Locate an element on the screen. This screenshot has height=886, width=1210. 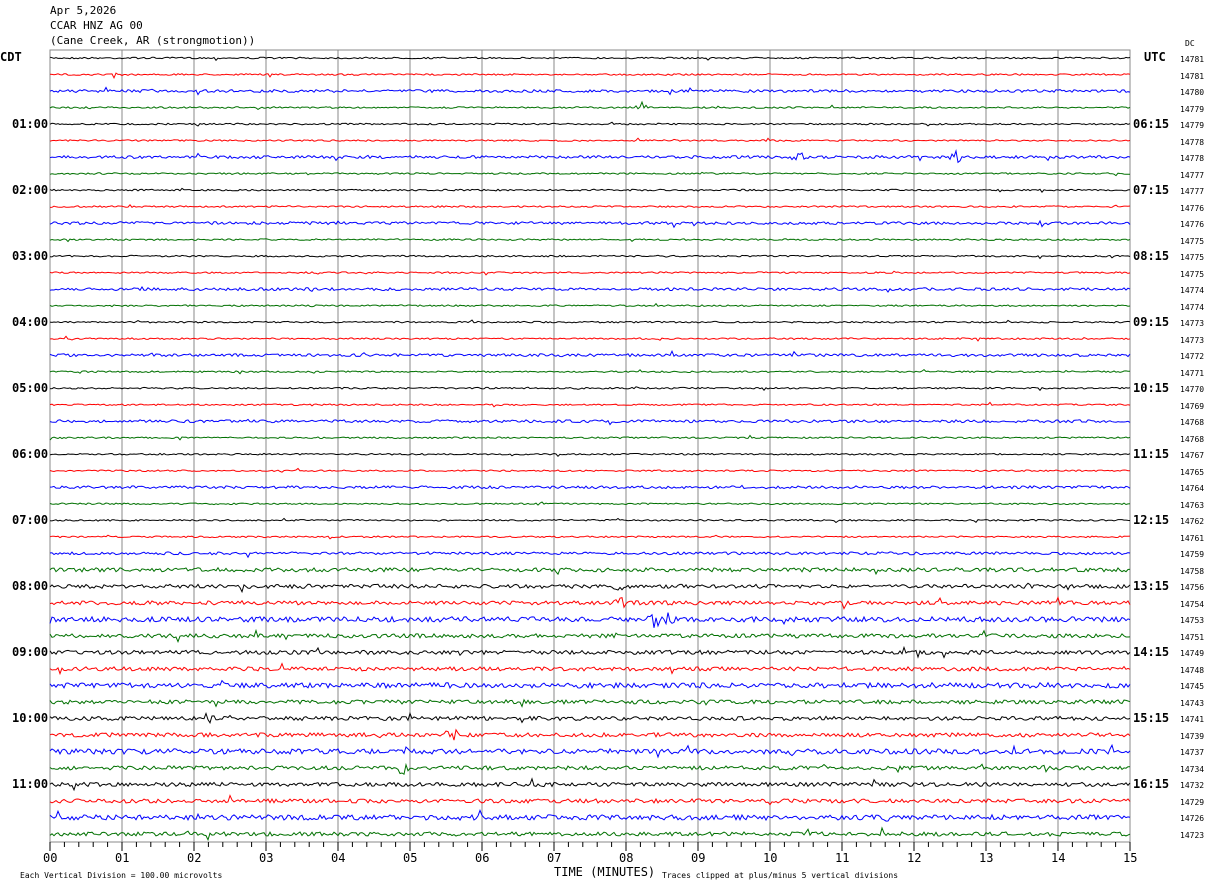
dc-value: 14774 is located at coordinates (1192, 307).